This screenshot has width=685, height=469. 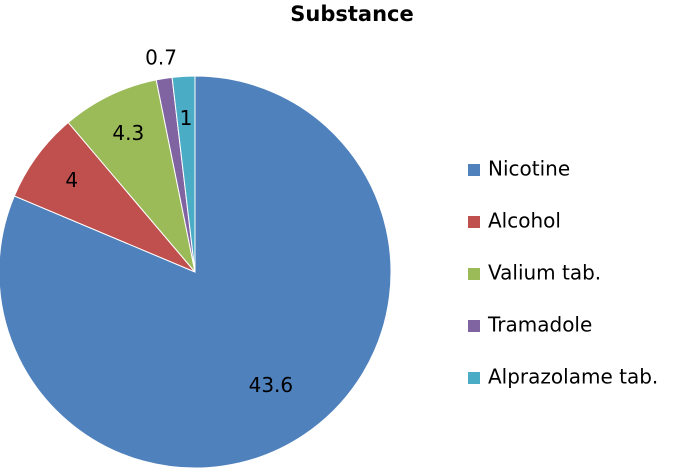 What do you see at coordinates (539, 325) in the screenshot?
I see `legend-label: Tramadole` at bounding box center [539, 325].